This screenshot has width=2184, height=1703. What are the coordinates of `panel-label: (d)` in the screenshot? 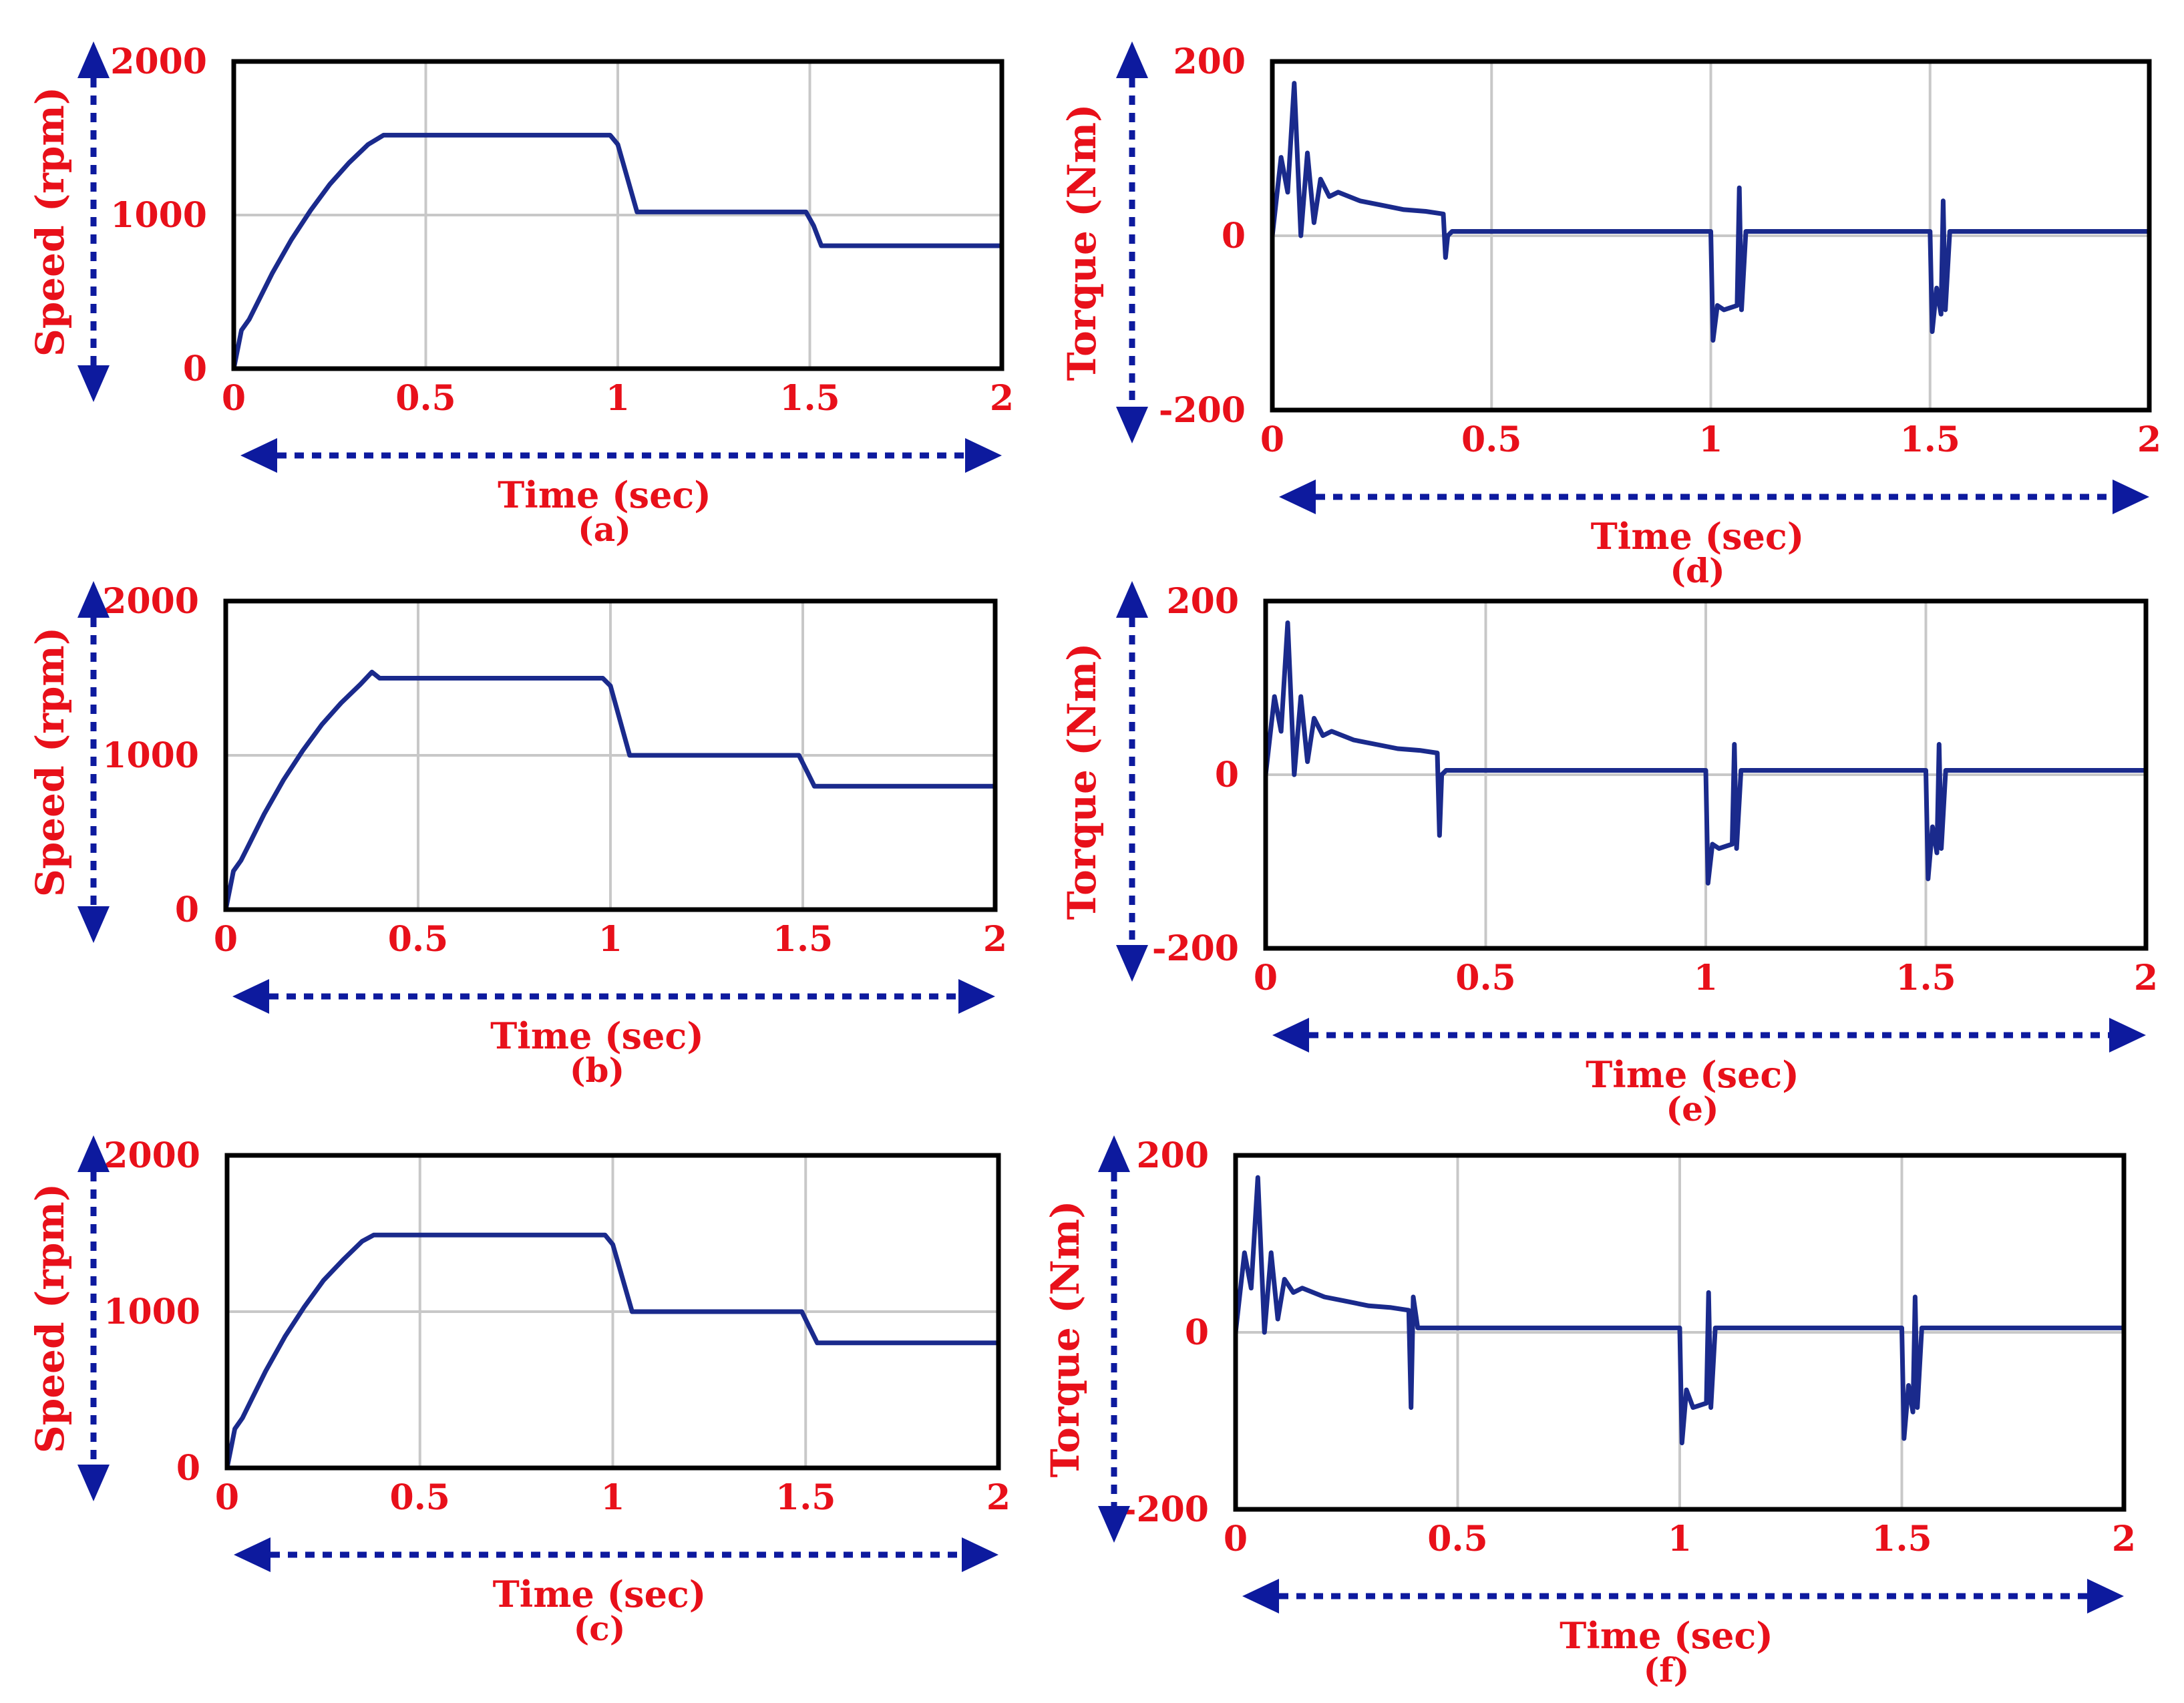 It's located at (1697, 570).